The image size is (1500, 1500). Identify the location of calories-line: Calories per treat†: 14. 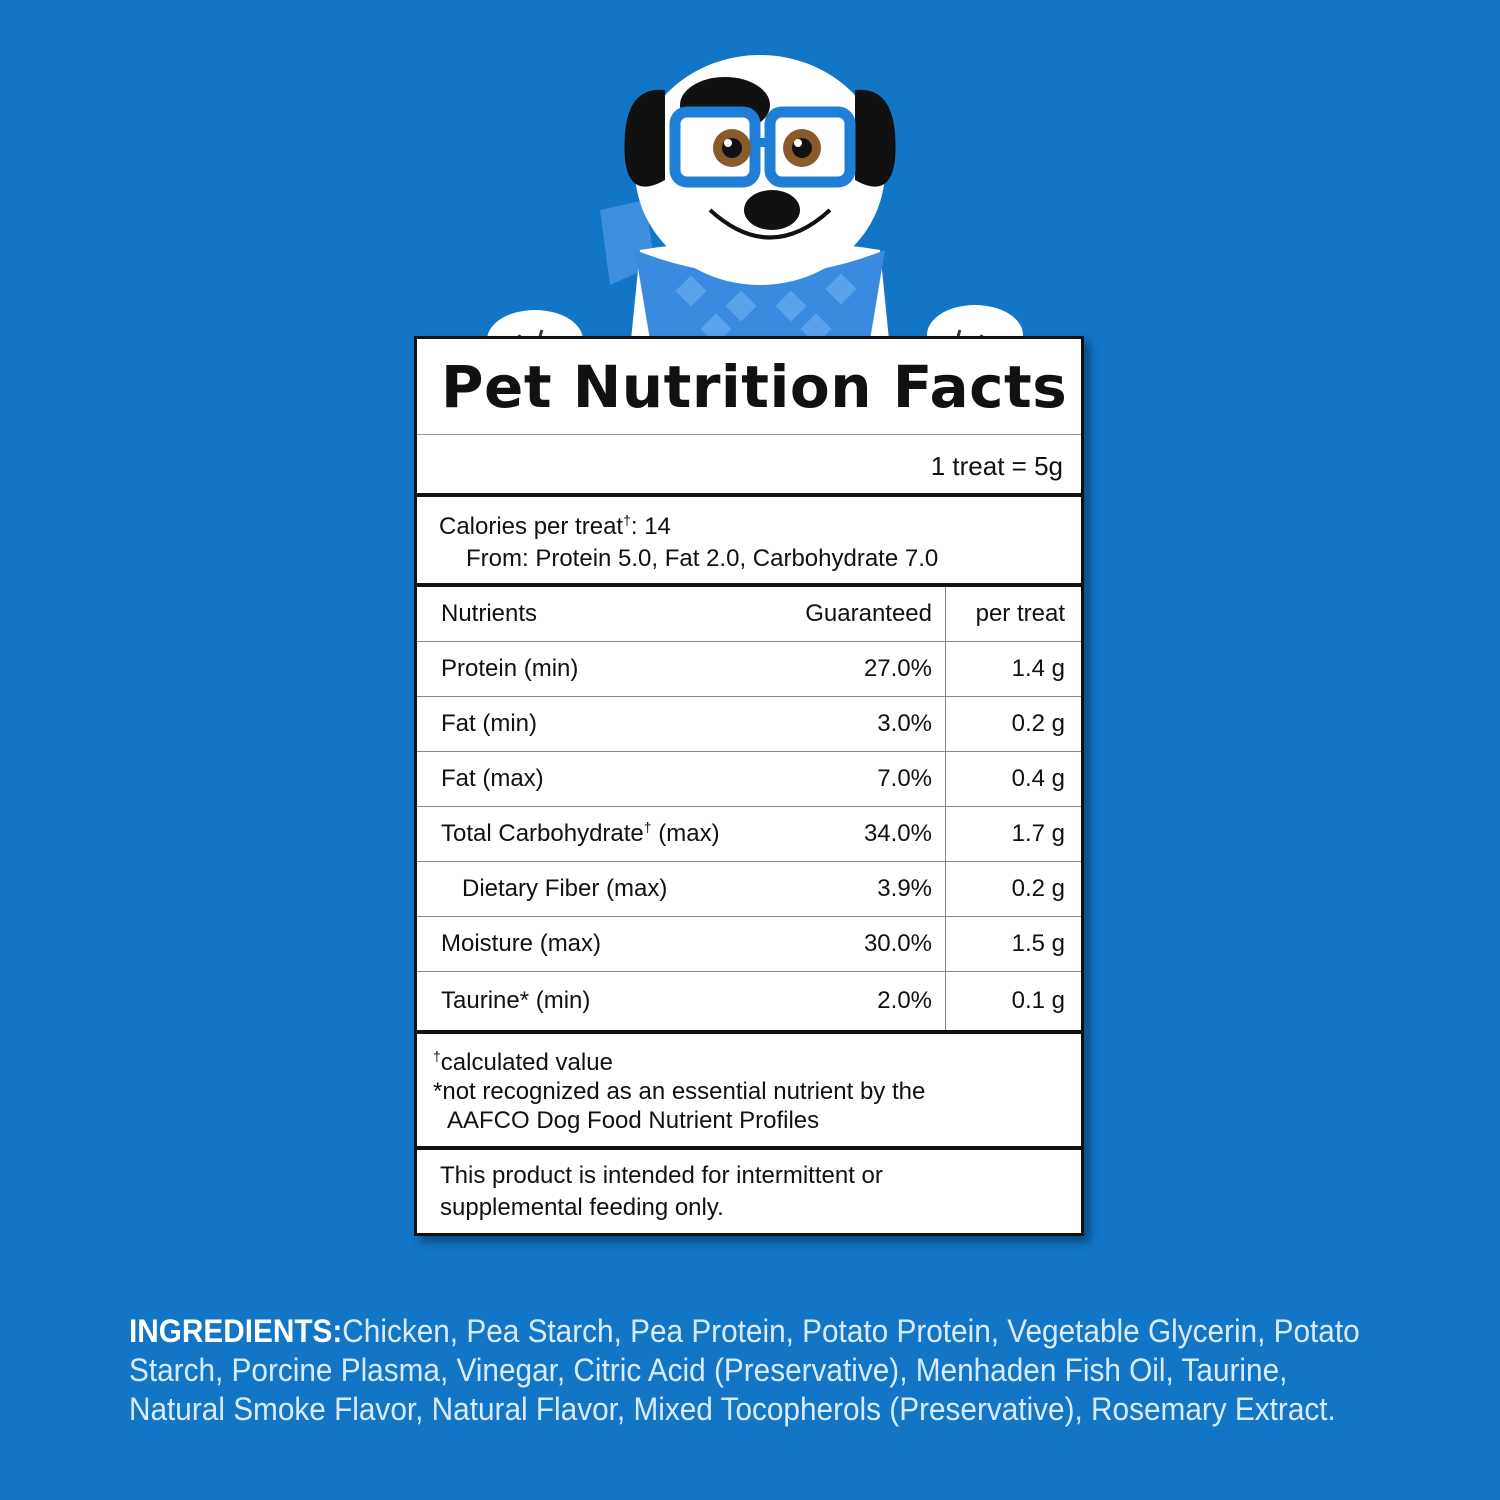
(555, 526).